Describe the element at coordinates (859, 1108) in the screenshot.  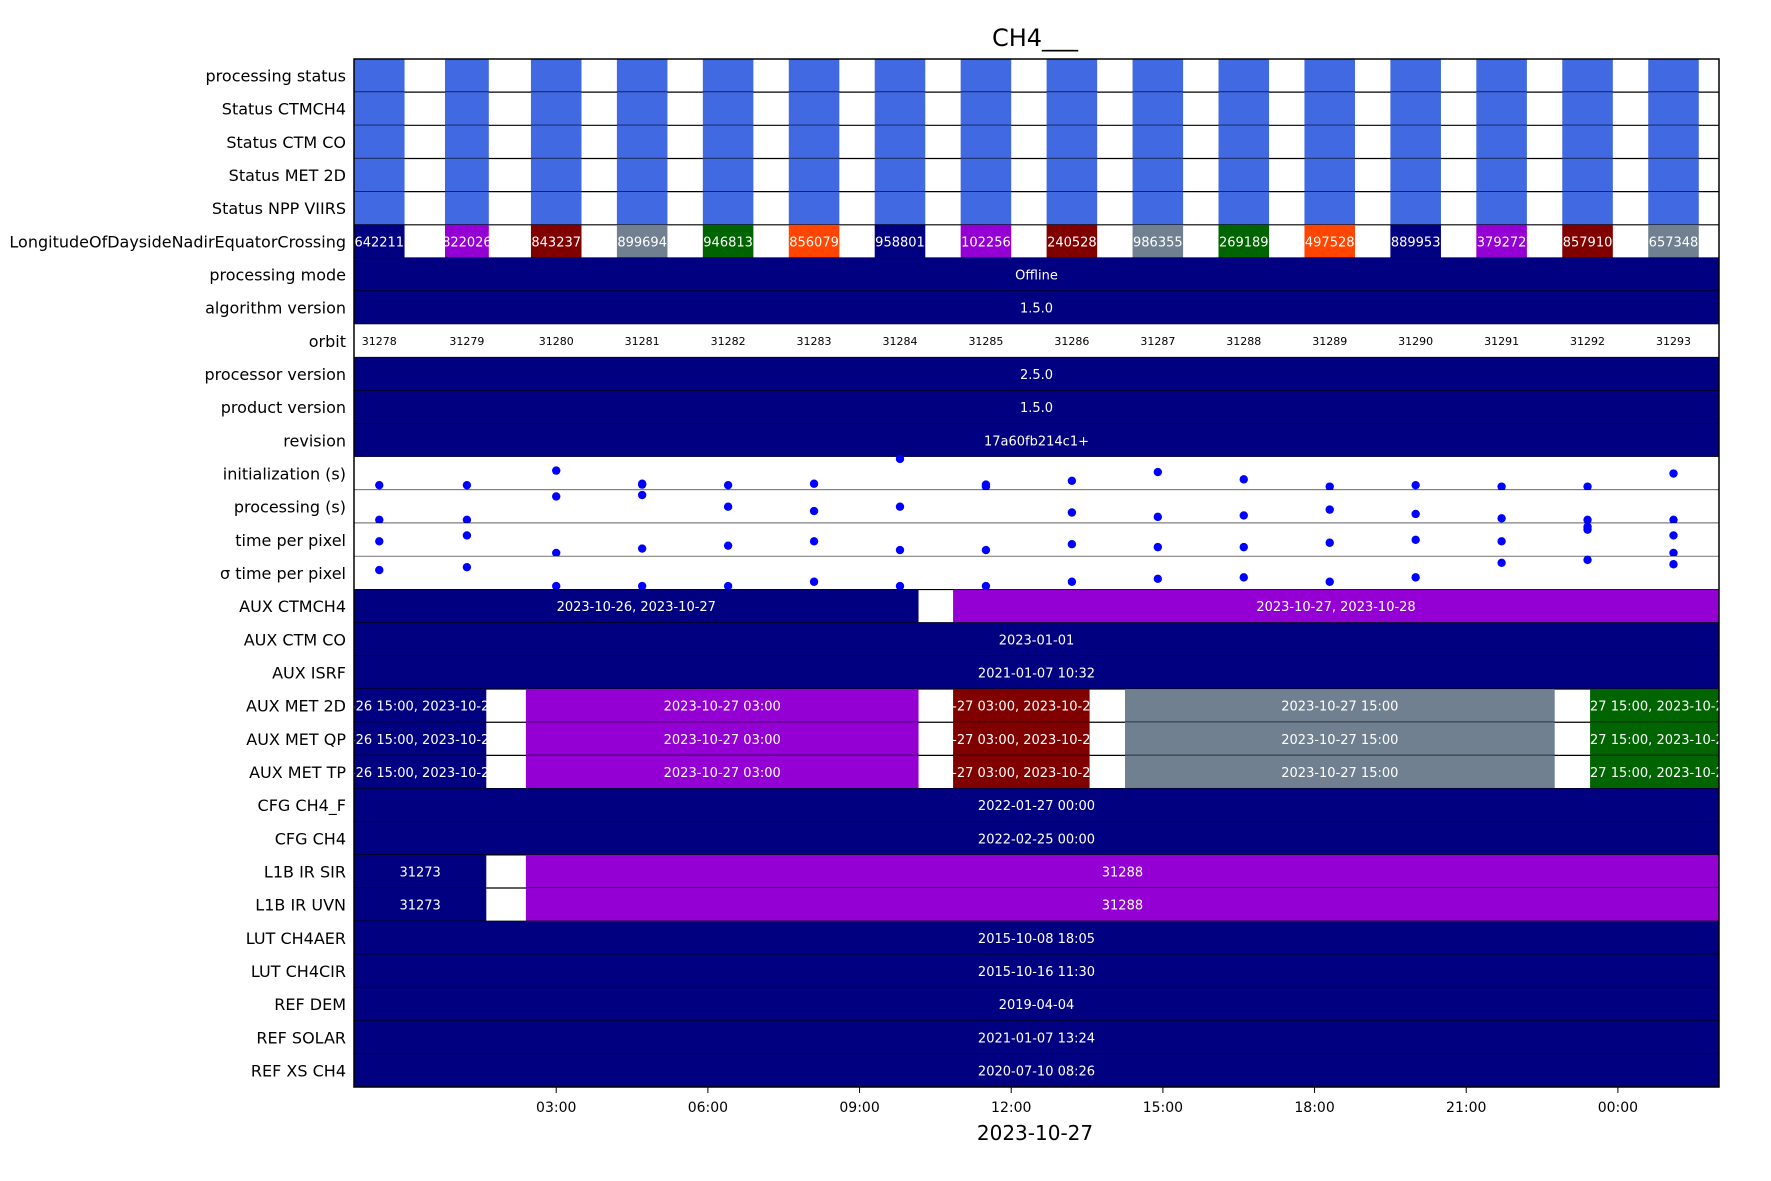
I see `x-tick-label: 09:00` at that location.